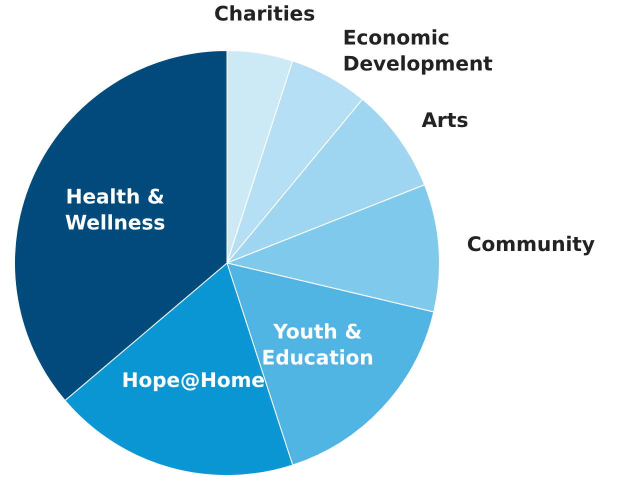  What do you see at coordinates (265, 14) in the screenshot?
I see `slice-label: Charities` at bounding box center [265, 14].